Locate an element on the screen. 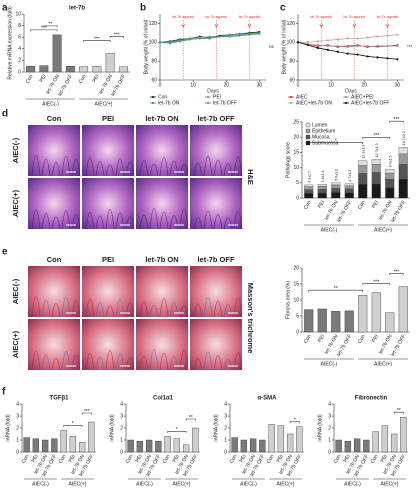 This screenshot has width=417, height=500. total-label: 16.7±2.3 is located at coordinates (404, 138).